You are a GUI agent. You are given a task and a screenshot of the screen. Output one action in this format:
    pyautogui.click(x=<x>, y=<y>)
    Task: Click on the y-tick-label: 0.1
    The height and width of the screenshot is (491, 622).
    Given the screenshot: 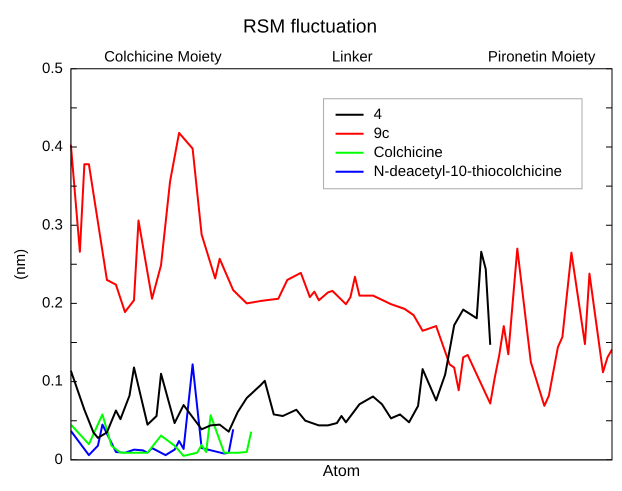 What is the action you would take?
    pyautogui.click(x=52, y=381)
    